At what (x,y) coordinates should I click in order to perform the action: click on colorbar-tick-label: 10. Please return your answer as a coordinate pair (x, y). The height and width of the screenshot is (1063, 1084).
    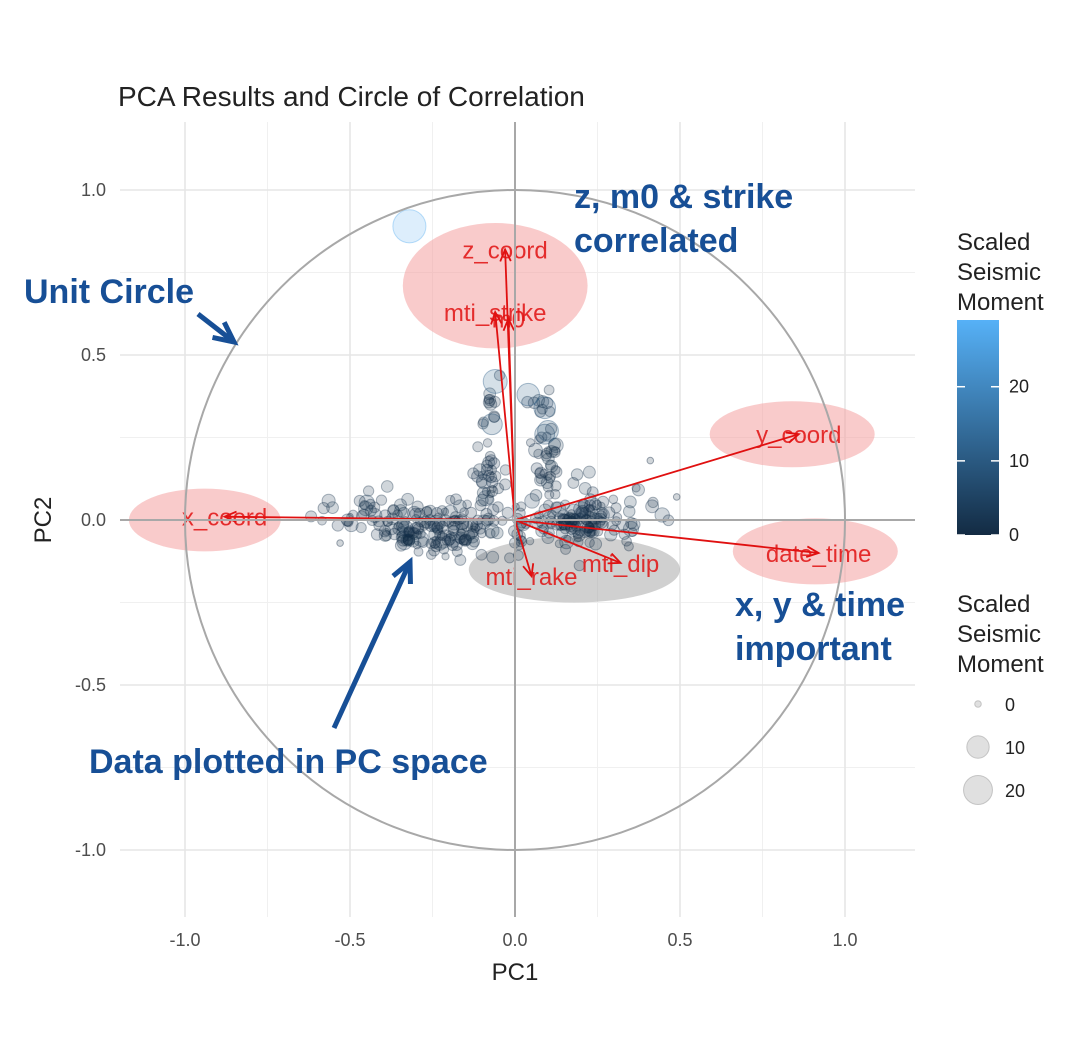
    Looking at the image, I should click on (1019, 461).